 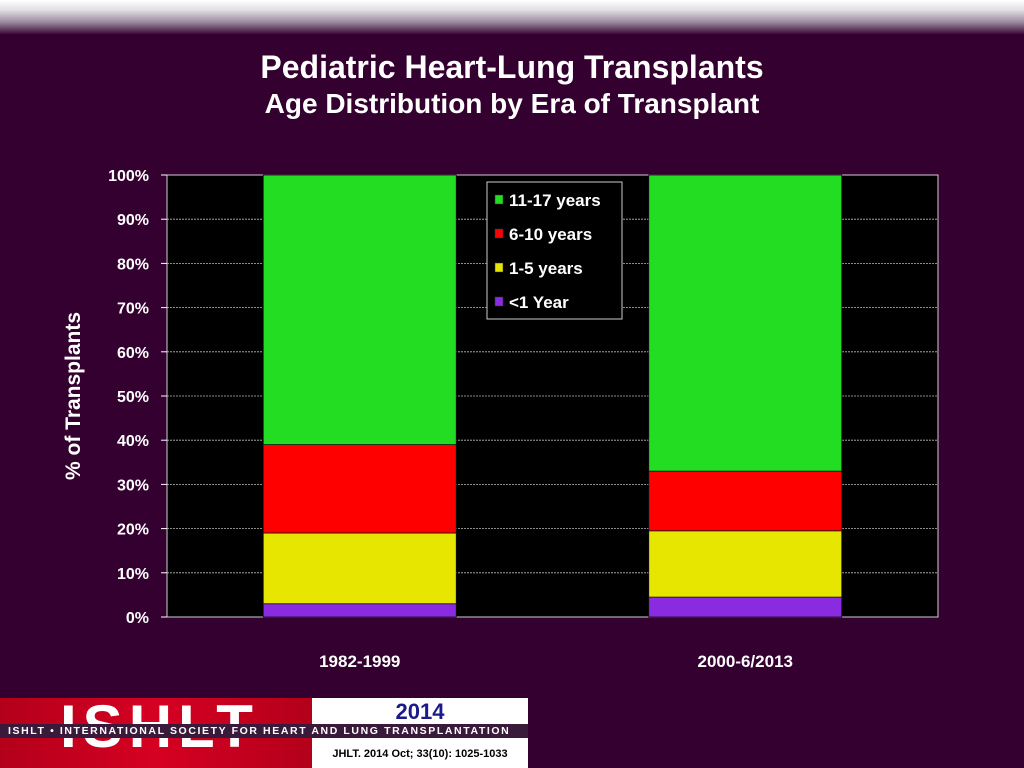 I want to click on y-tick-label: 60%, so click(x=133, y=353).